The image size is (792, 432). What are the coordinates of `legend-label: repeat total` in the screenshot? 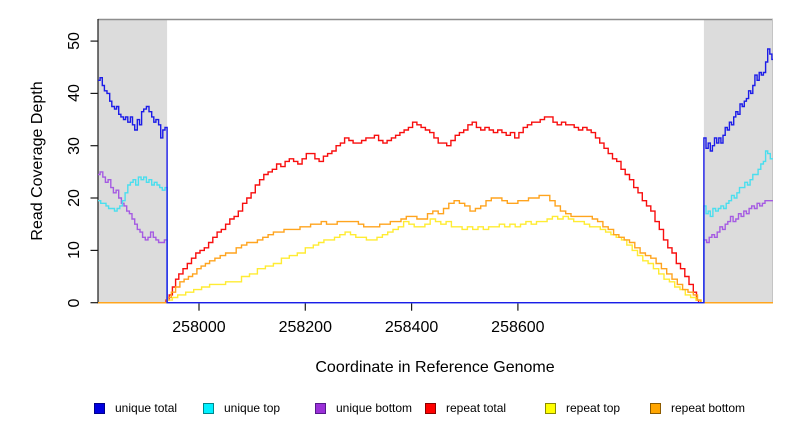 It's located at (476, 408).